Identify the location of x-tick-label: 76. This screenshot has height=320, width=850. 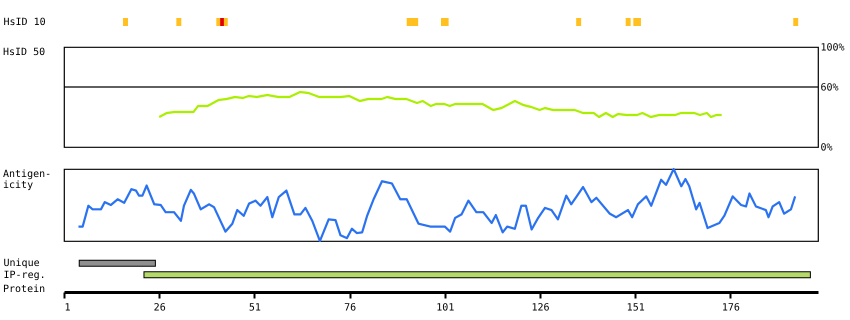
(350, 308).